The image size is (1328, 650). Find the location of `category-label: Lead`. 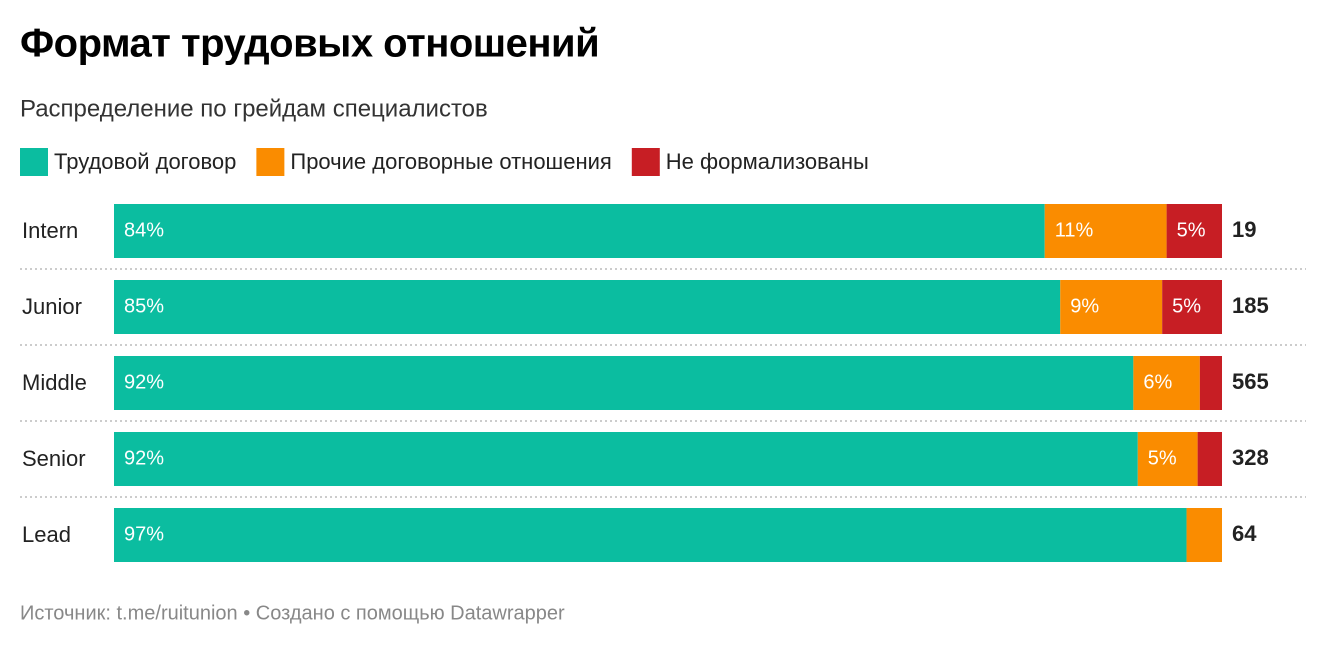

category-label: Lead is located at coordinates (46, 534).